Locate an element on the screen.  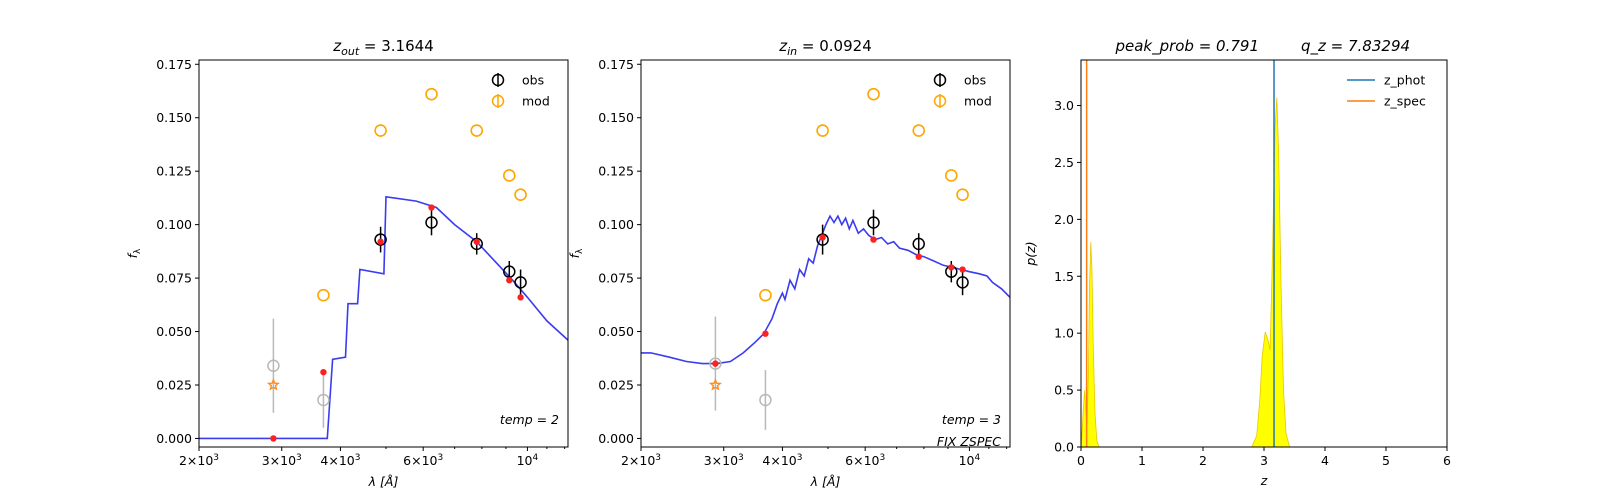
chart-title: zin = 0.0924 is located at coordinates (825, 47).